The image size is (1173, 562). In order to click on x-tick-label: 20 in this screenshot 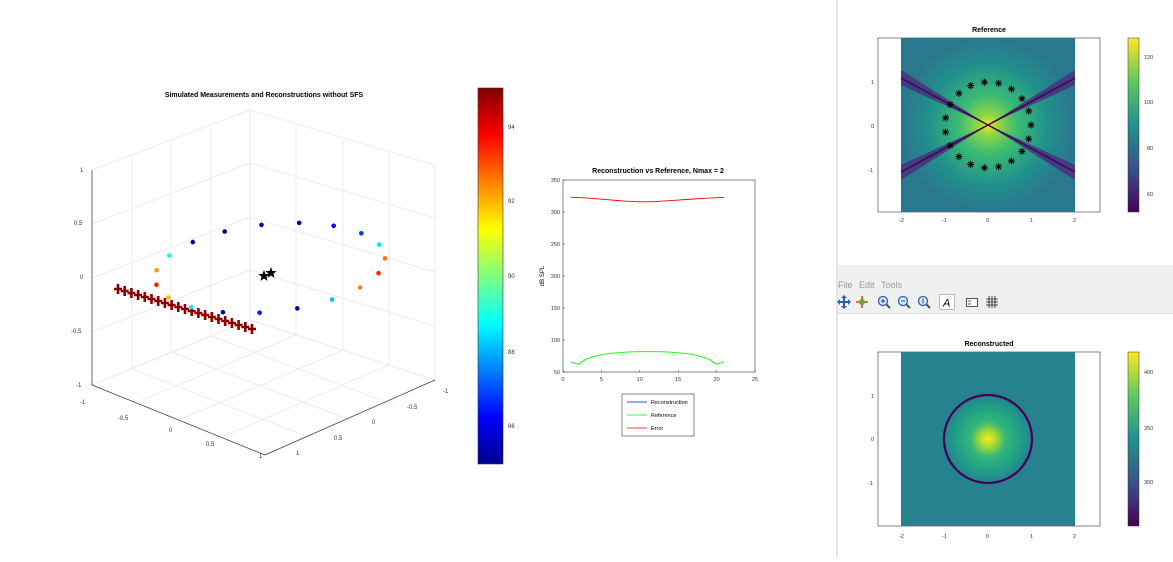, I will do `click(717, 380)`.